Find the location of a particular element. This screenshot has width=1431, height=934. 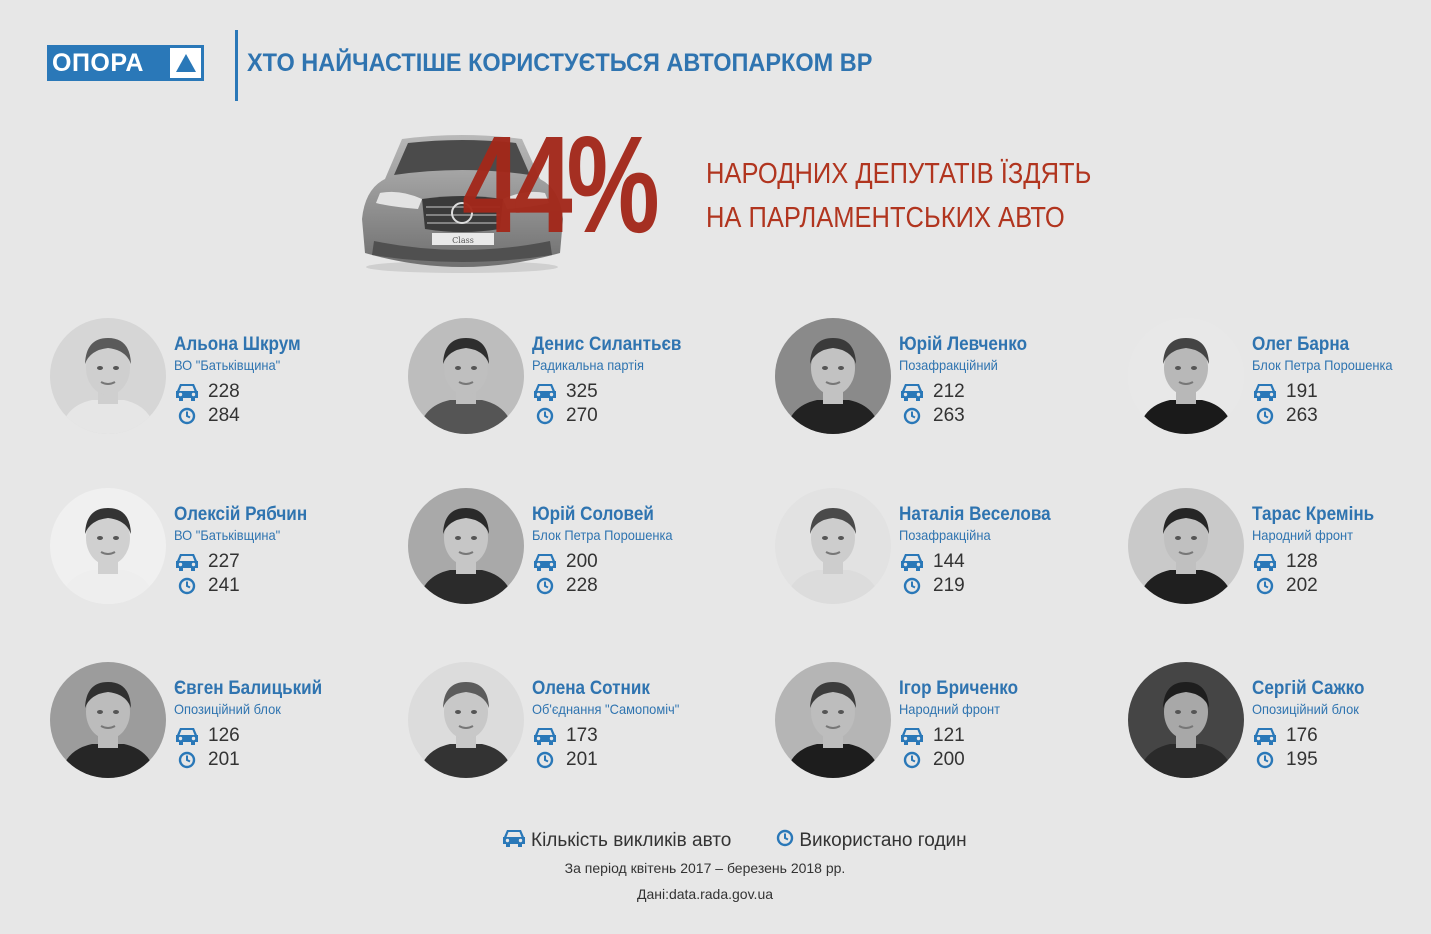

calls-stat: 173 is located at coordinates (565, 736).